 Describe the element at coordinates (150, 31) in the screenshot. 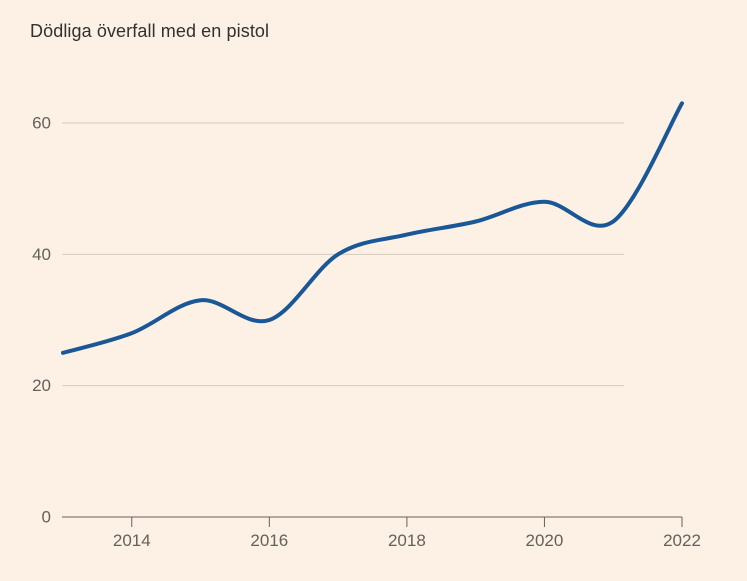

I see `chart-title: Dödliga överfall med en pistol` at that location.